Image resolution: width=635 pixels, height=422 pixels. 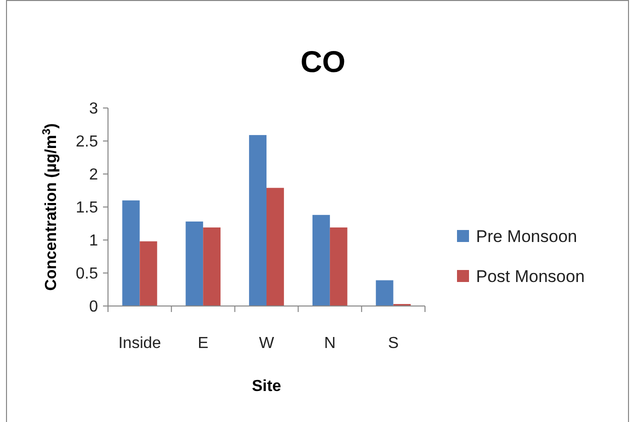 What do you see at coordinates (267, 386) in the screenshot?
I see `x-axis-title: Site` at bounding box center [267, 386].